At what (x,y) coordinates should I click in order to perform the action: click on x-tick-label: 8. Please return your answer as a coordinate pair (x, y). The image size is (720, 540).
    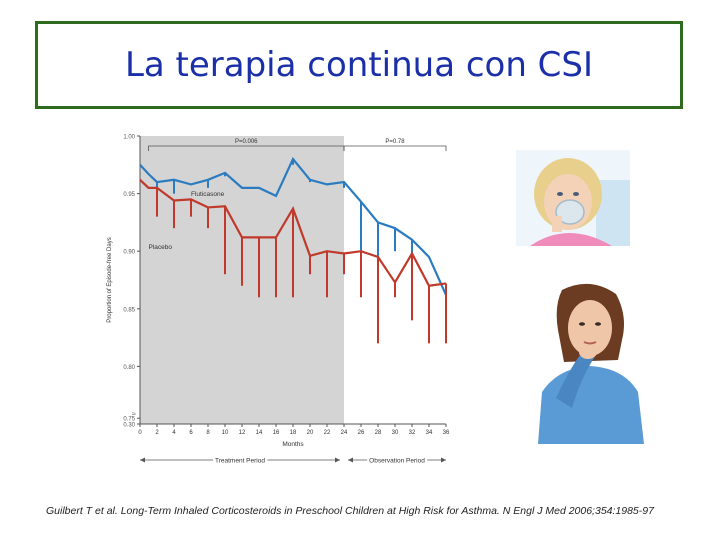
    Looking at the image, I should click on (208, 433).